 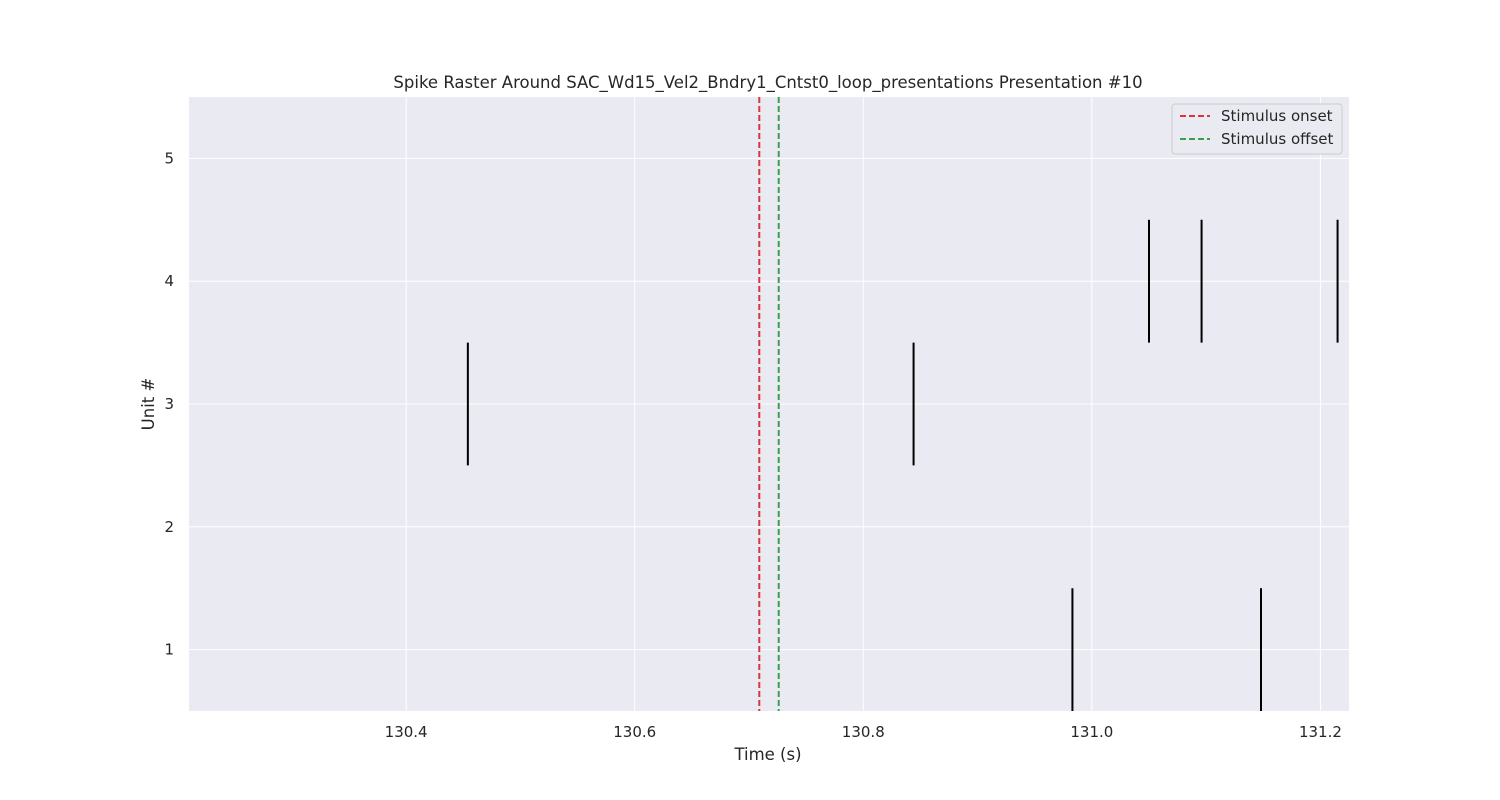 I want to click on x-axis-label: Time (s), so click(x=767, y=754).